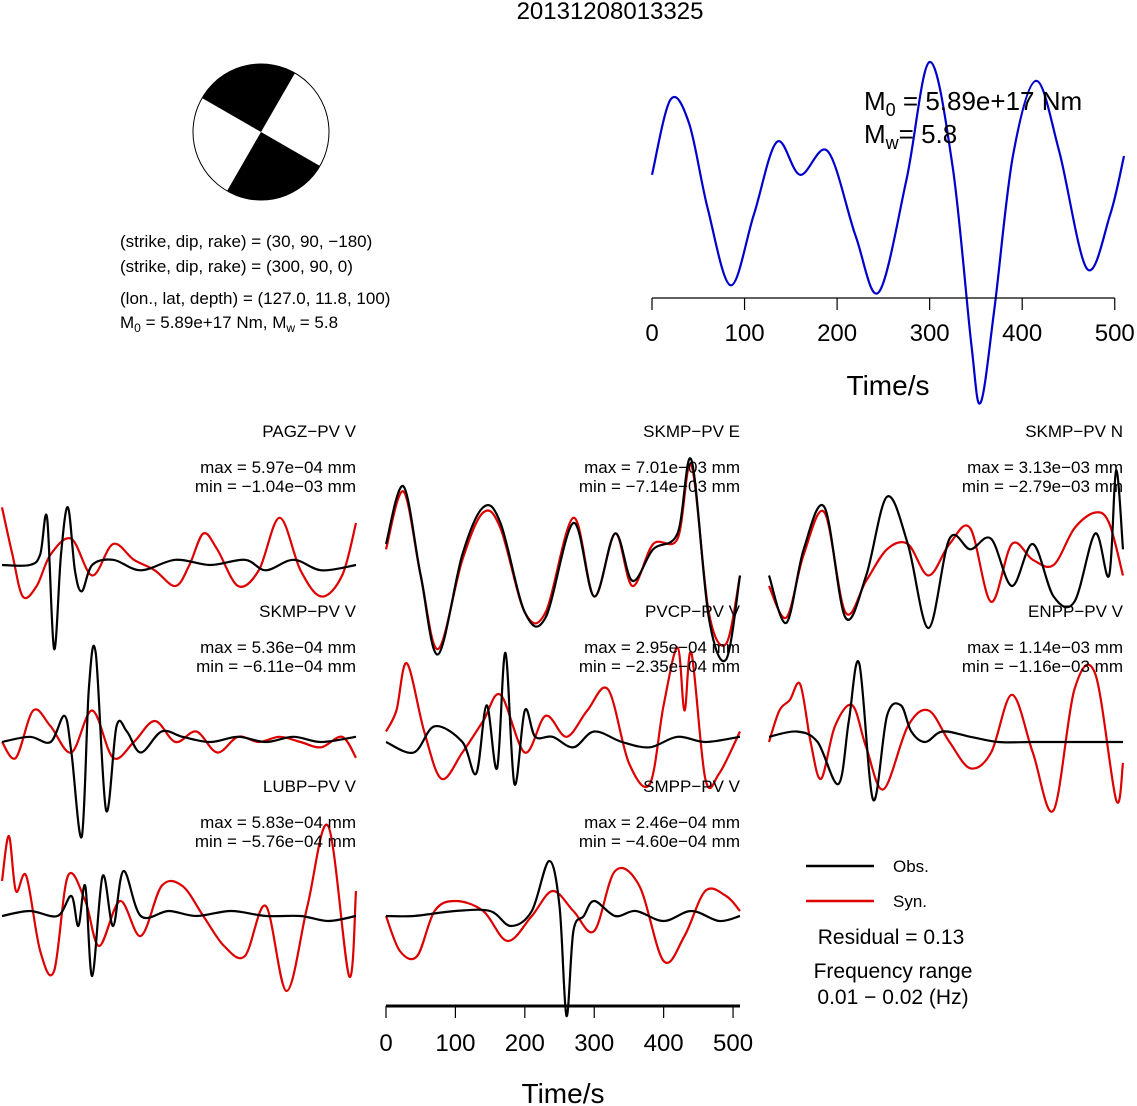 The image size is (1137, 1106). Describe the element at coordinates (385, 1043) in the screenshot. I see `waveform-x-tick-label: 0` at that location.